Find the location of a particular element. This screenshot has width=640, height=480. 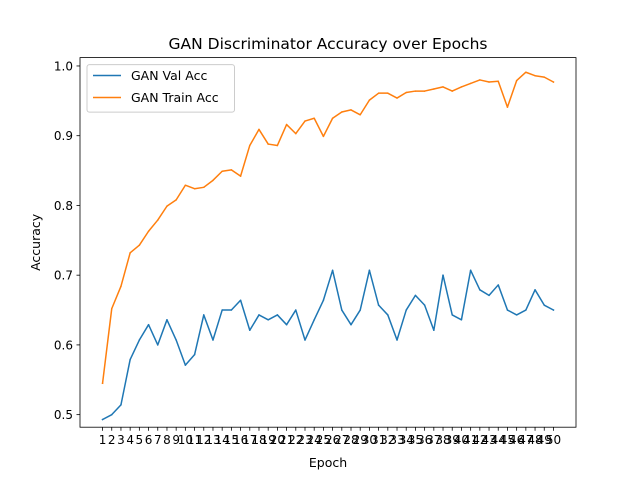

x-tick-label: 30 is located at coordinates (369, 440).